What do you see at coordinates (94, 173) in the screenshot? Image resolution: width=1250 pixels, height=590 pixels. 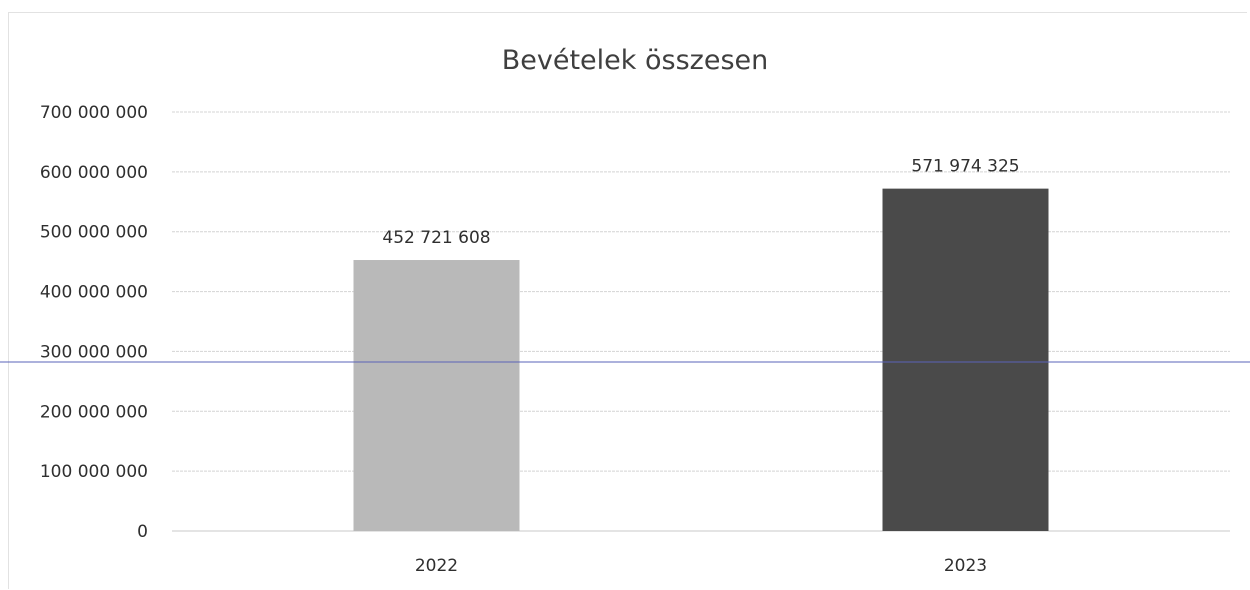 I see `y-tick-label: 600 000 000` at bounding box center [94, 173].